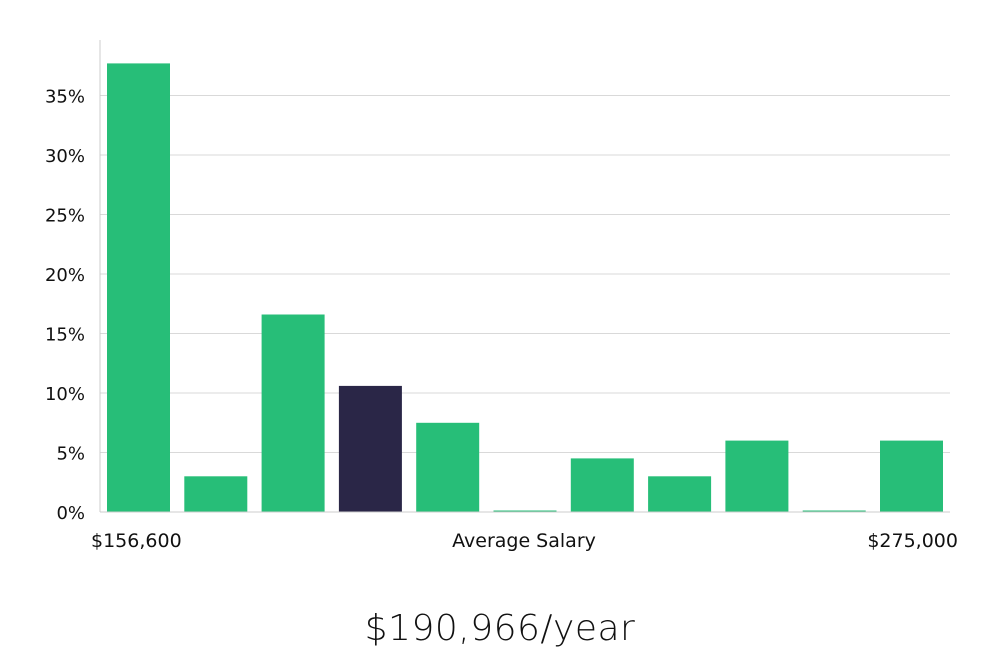  I want to click on x-axis-title: Average Salary, so click(524, 541).